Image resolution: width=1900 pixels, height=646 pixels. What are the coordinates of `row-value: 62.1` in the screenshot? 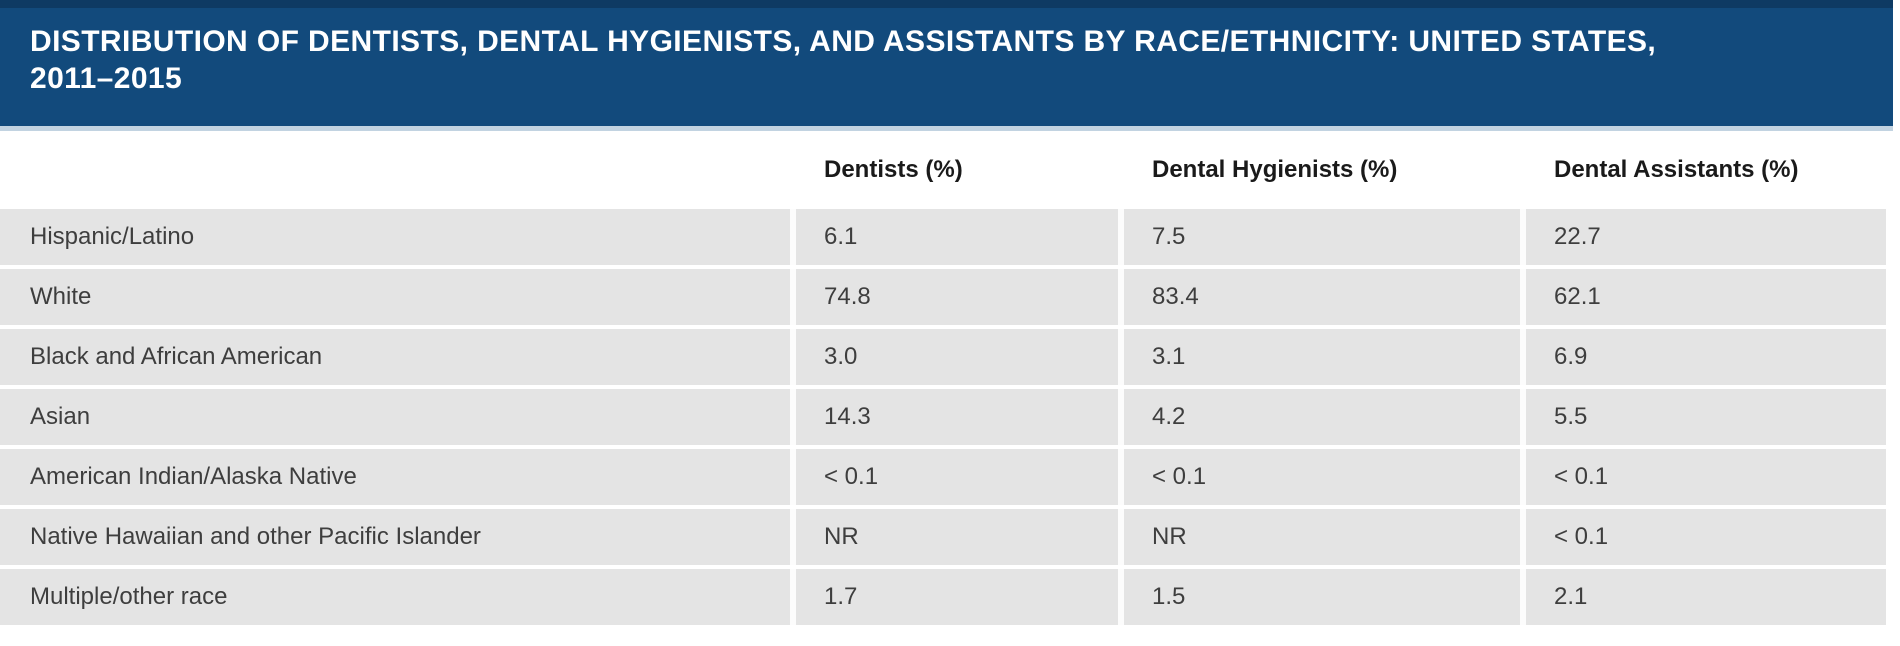 It's located at (1703, 297).